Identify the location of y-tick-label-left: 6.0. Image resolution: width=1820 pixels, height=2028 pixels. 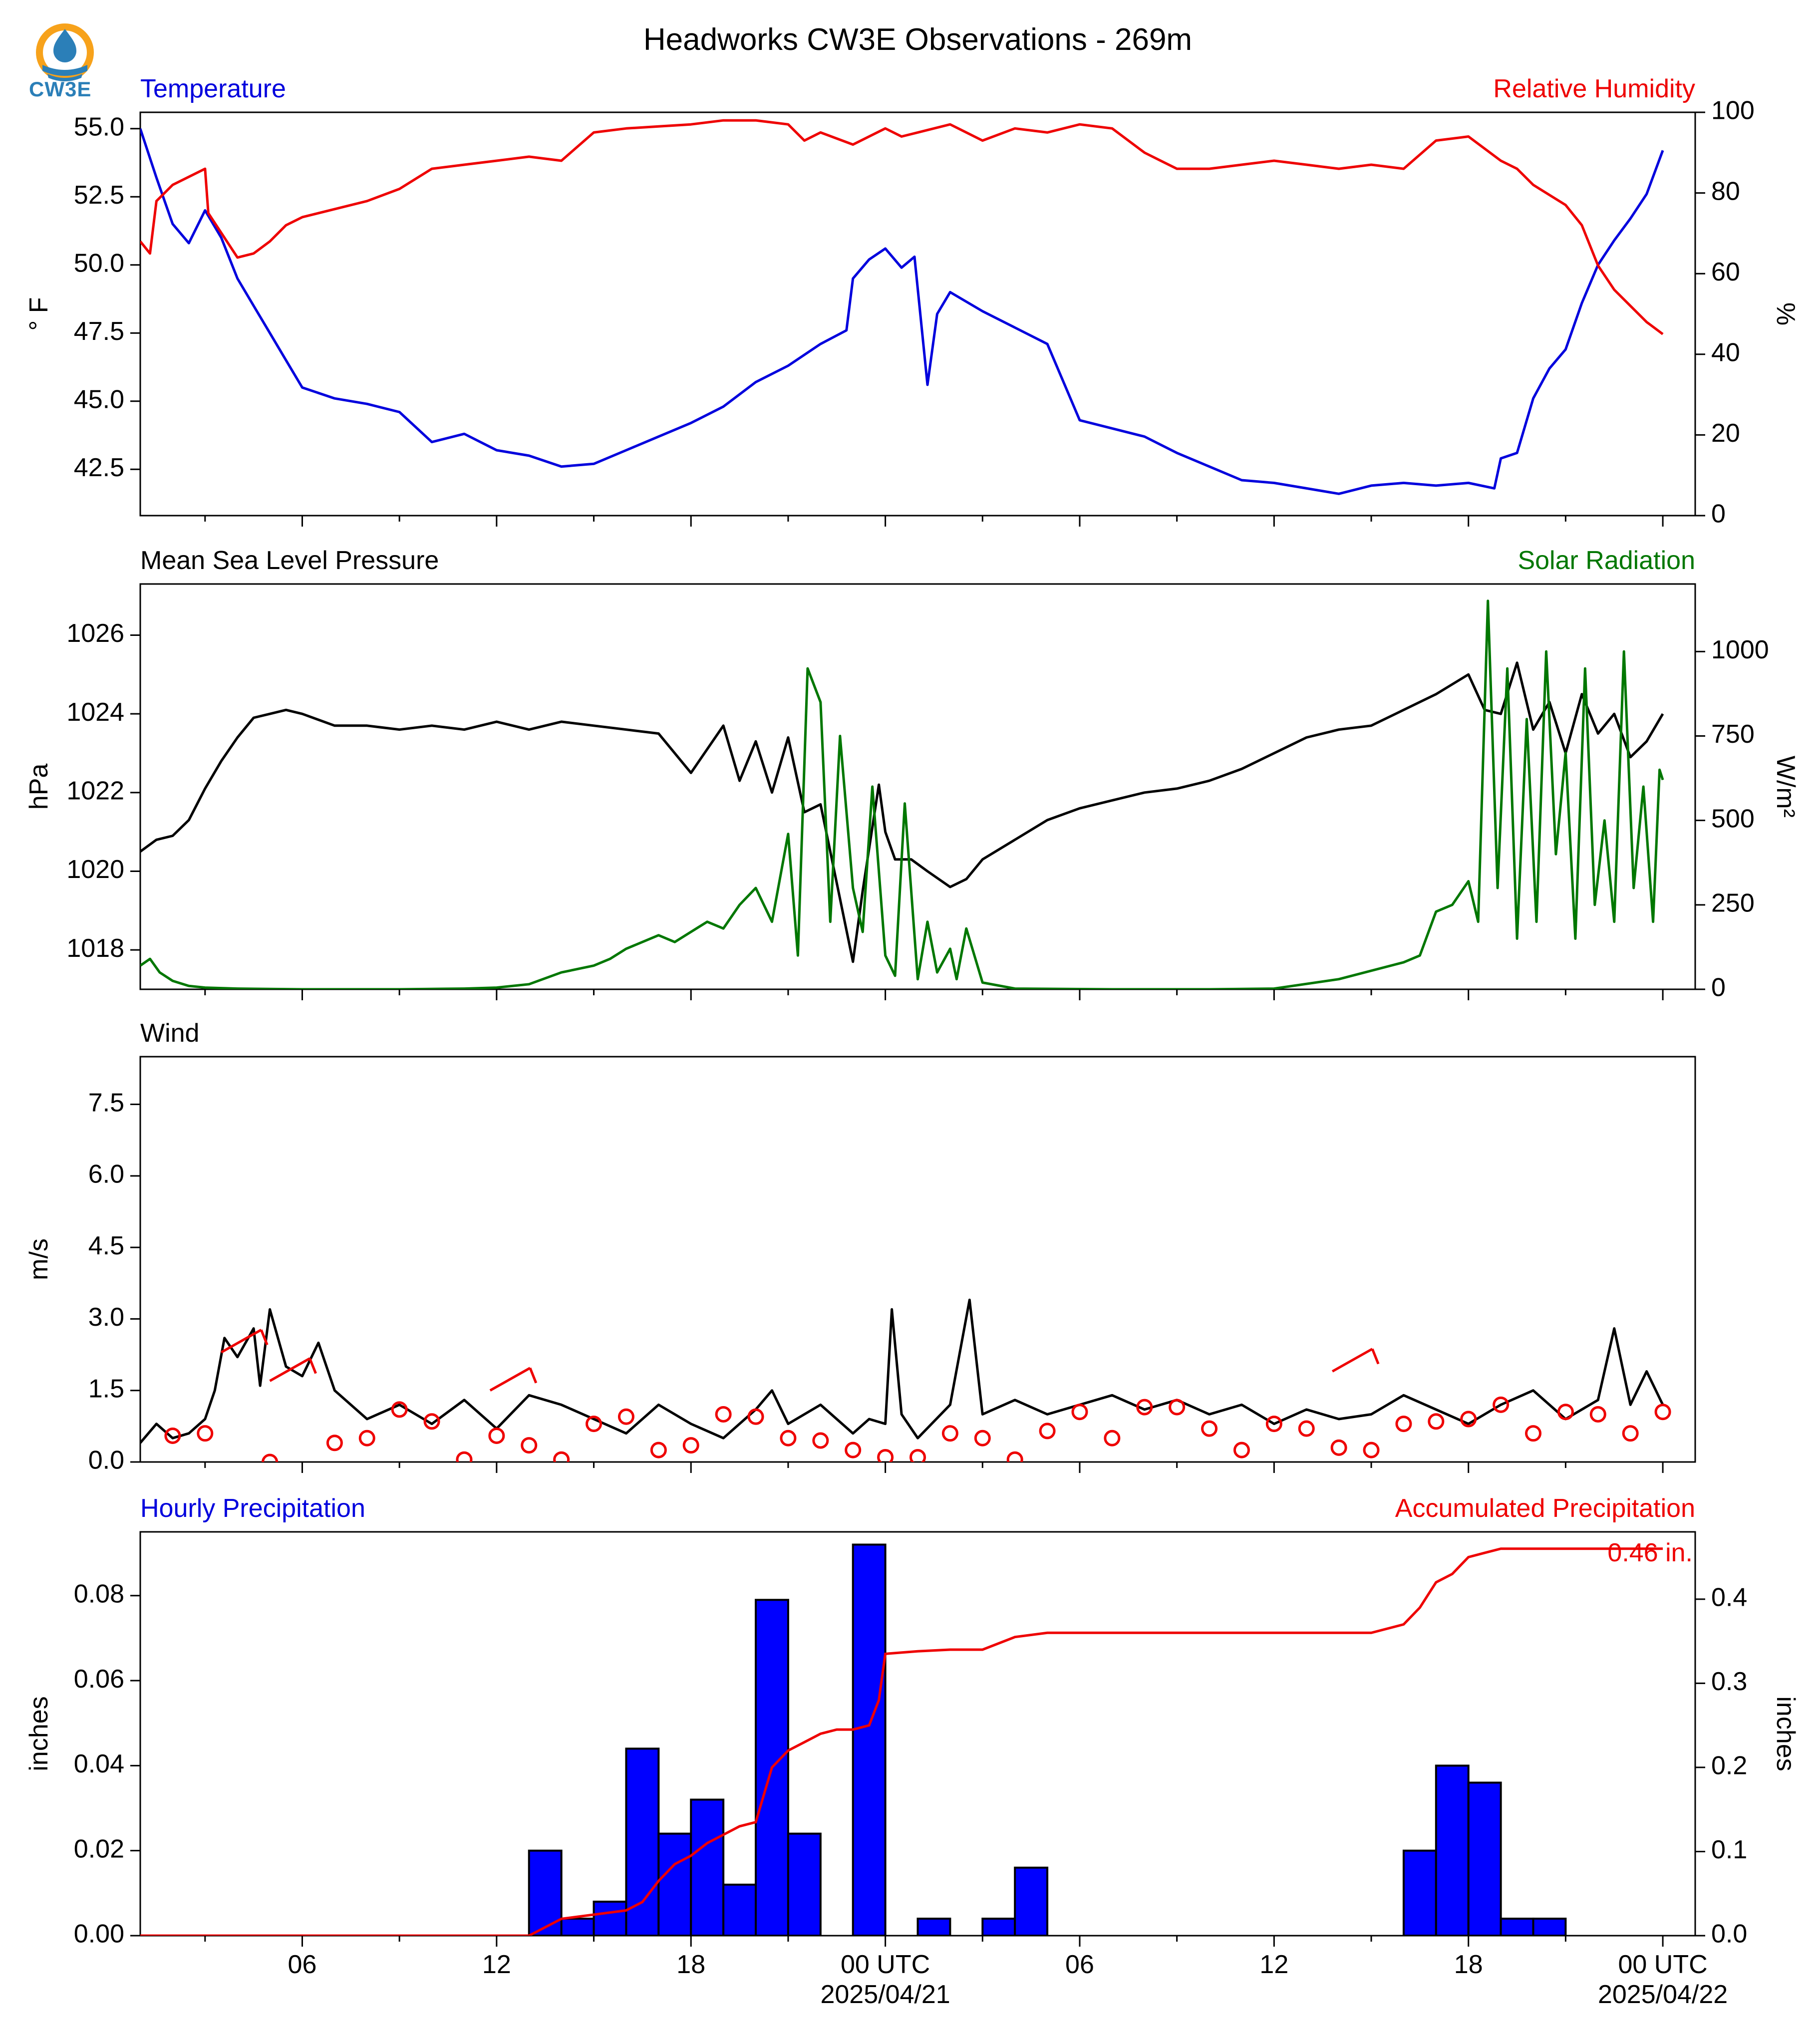
(106, 1174).